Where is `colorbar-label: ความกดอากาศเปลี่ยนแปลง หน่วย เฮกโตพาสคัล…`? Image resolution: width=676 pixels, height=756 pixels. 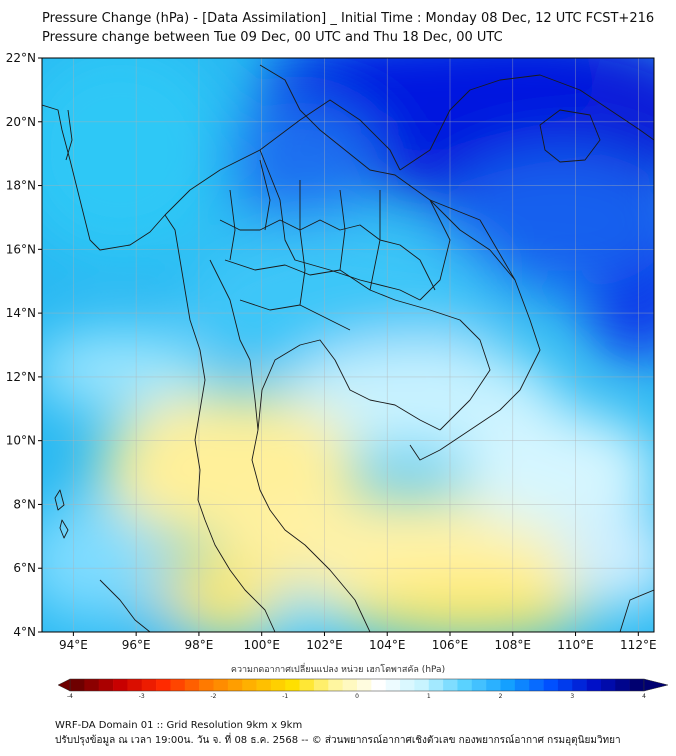
colorbar-label: ความกดอากาศเปลี่ยนแปลง หน่วย เฮกโตพาสคัล… is located at coordinates (338, 670).